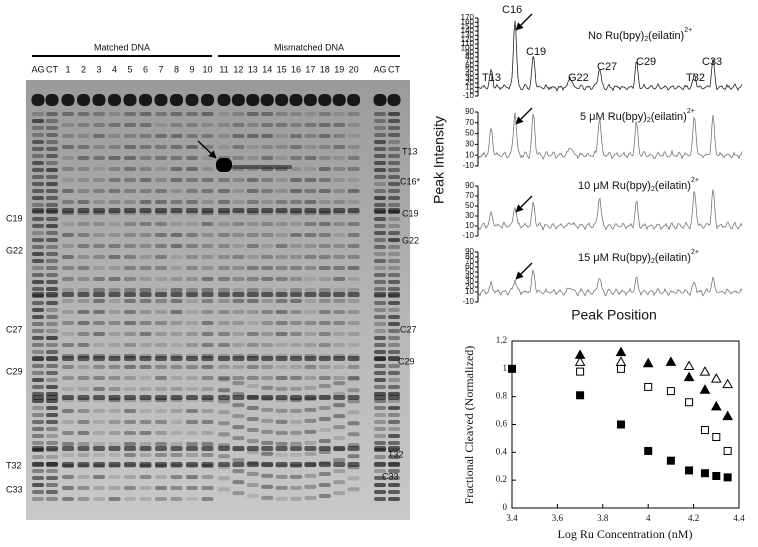 The width and height of the screenshot is (758, 547). What do you see at coordinates (339, 69) in the screenshot?
I see `lane-label: 19` at bounding box center [339, 69].